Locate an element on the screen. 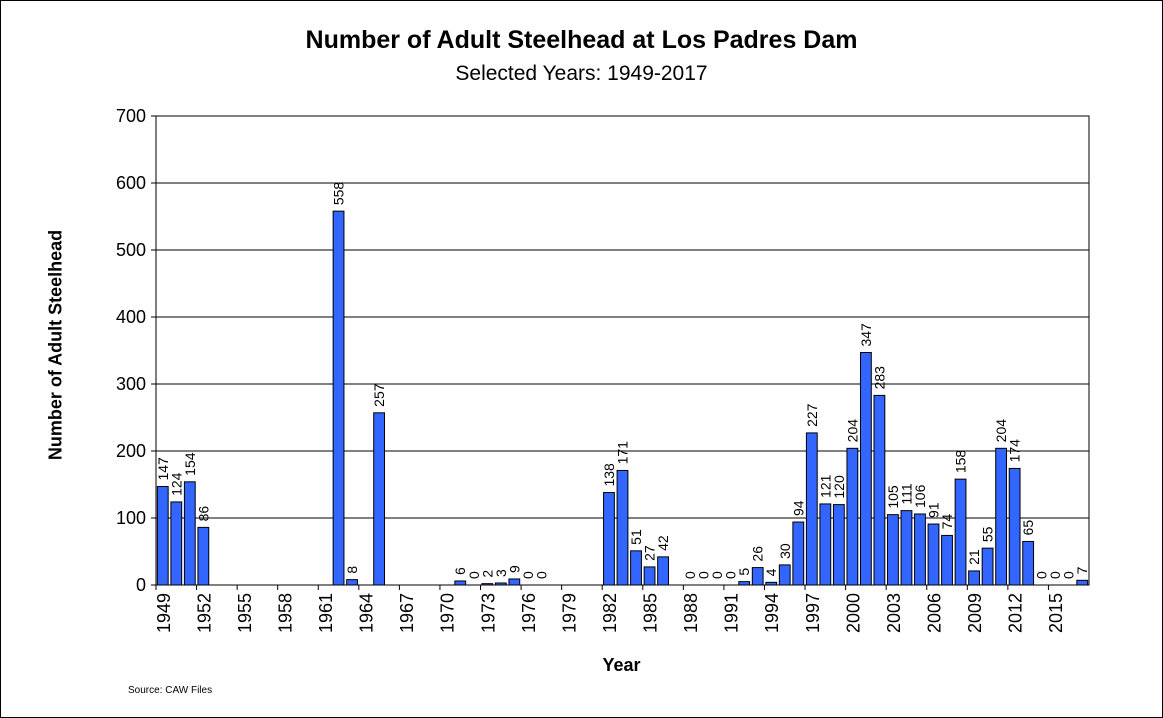  y-tick-label: 100 is located at coordinates (131, 518).